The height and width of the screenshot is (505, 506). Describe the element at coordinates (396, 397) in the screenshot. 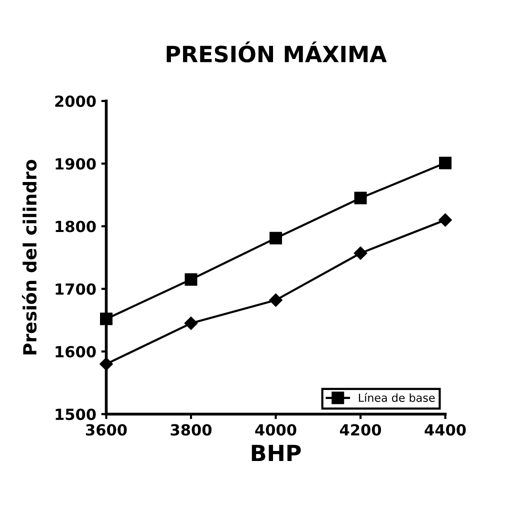

I see `legend-label: Línea de base` at that location.